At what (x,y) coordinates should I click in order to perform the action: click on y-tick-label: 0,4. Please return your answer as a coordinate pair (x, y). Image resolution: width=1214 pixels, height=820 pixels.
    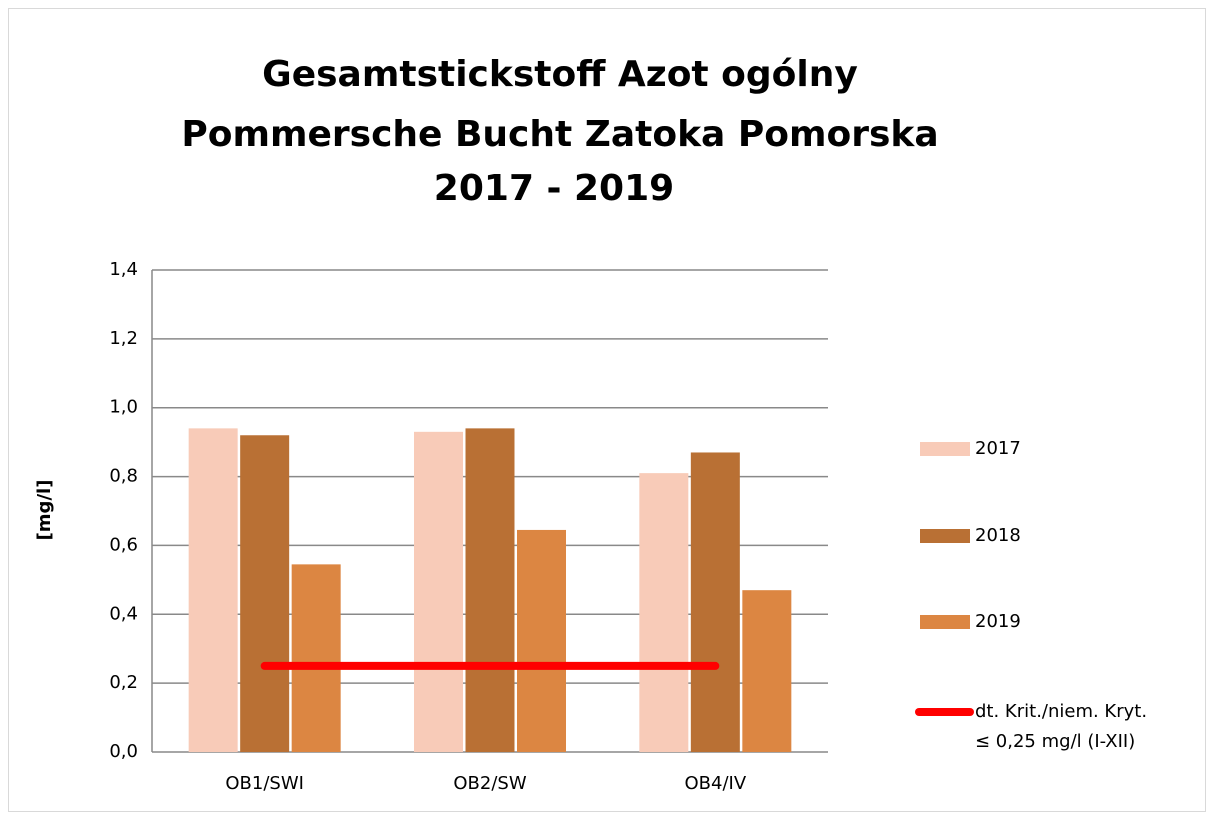
    Looking at the image, I should click on (123, 613).